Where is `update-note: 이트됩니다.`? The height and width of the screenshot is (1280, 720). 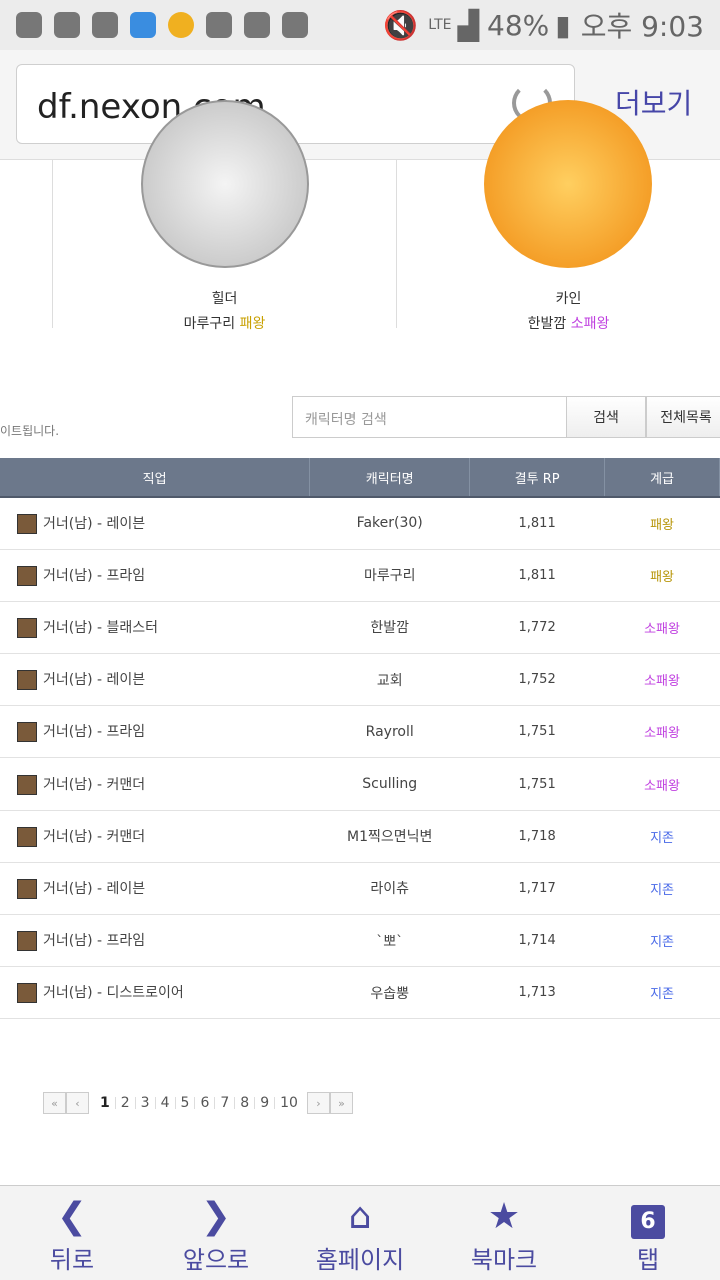
update-note: 이트됩니다. is located at coordinates (30, 431).